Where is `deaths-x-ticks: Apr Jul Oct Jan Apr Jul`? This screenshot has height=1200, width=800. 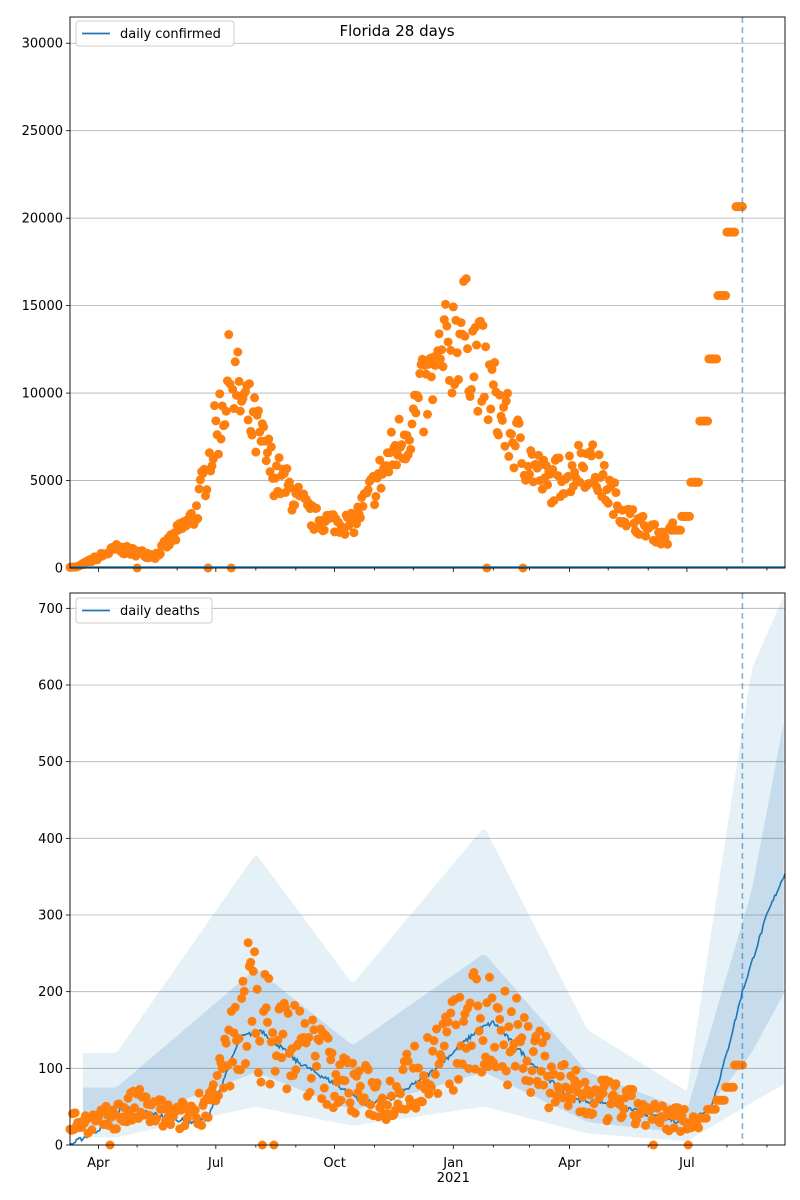 deaths-x-ticks: Apr Jul Oct Jan Apr Jul is located at coordinates (427, 1158).